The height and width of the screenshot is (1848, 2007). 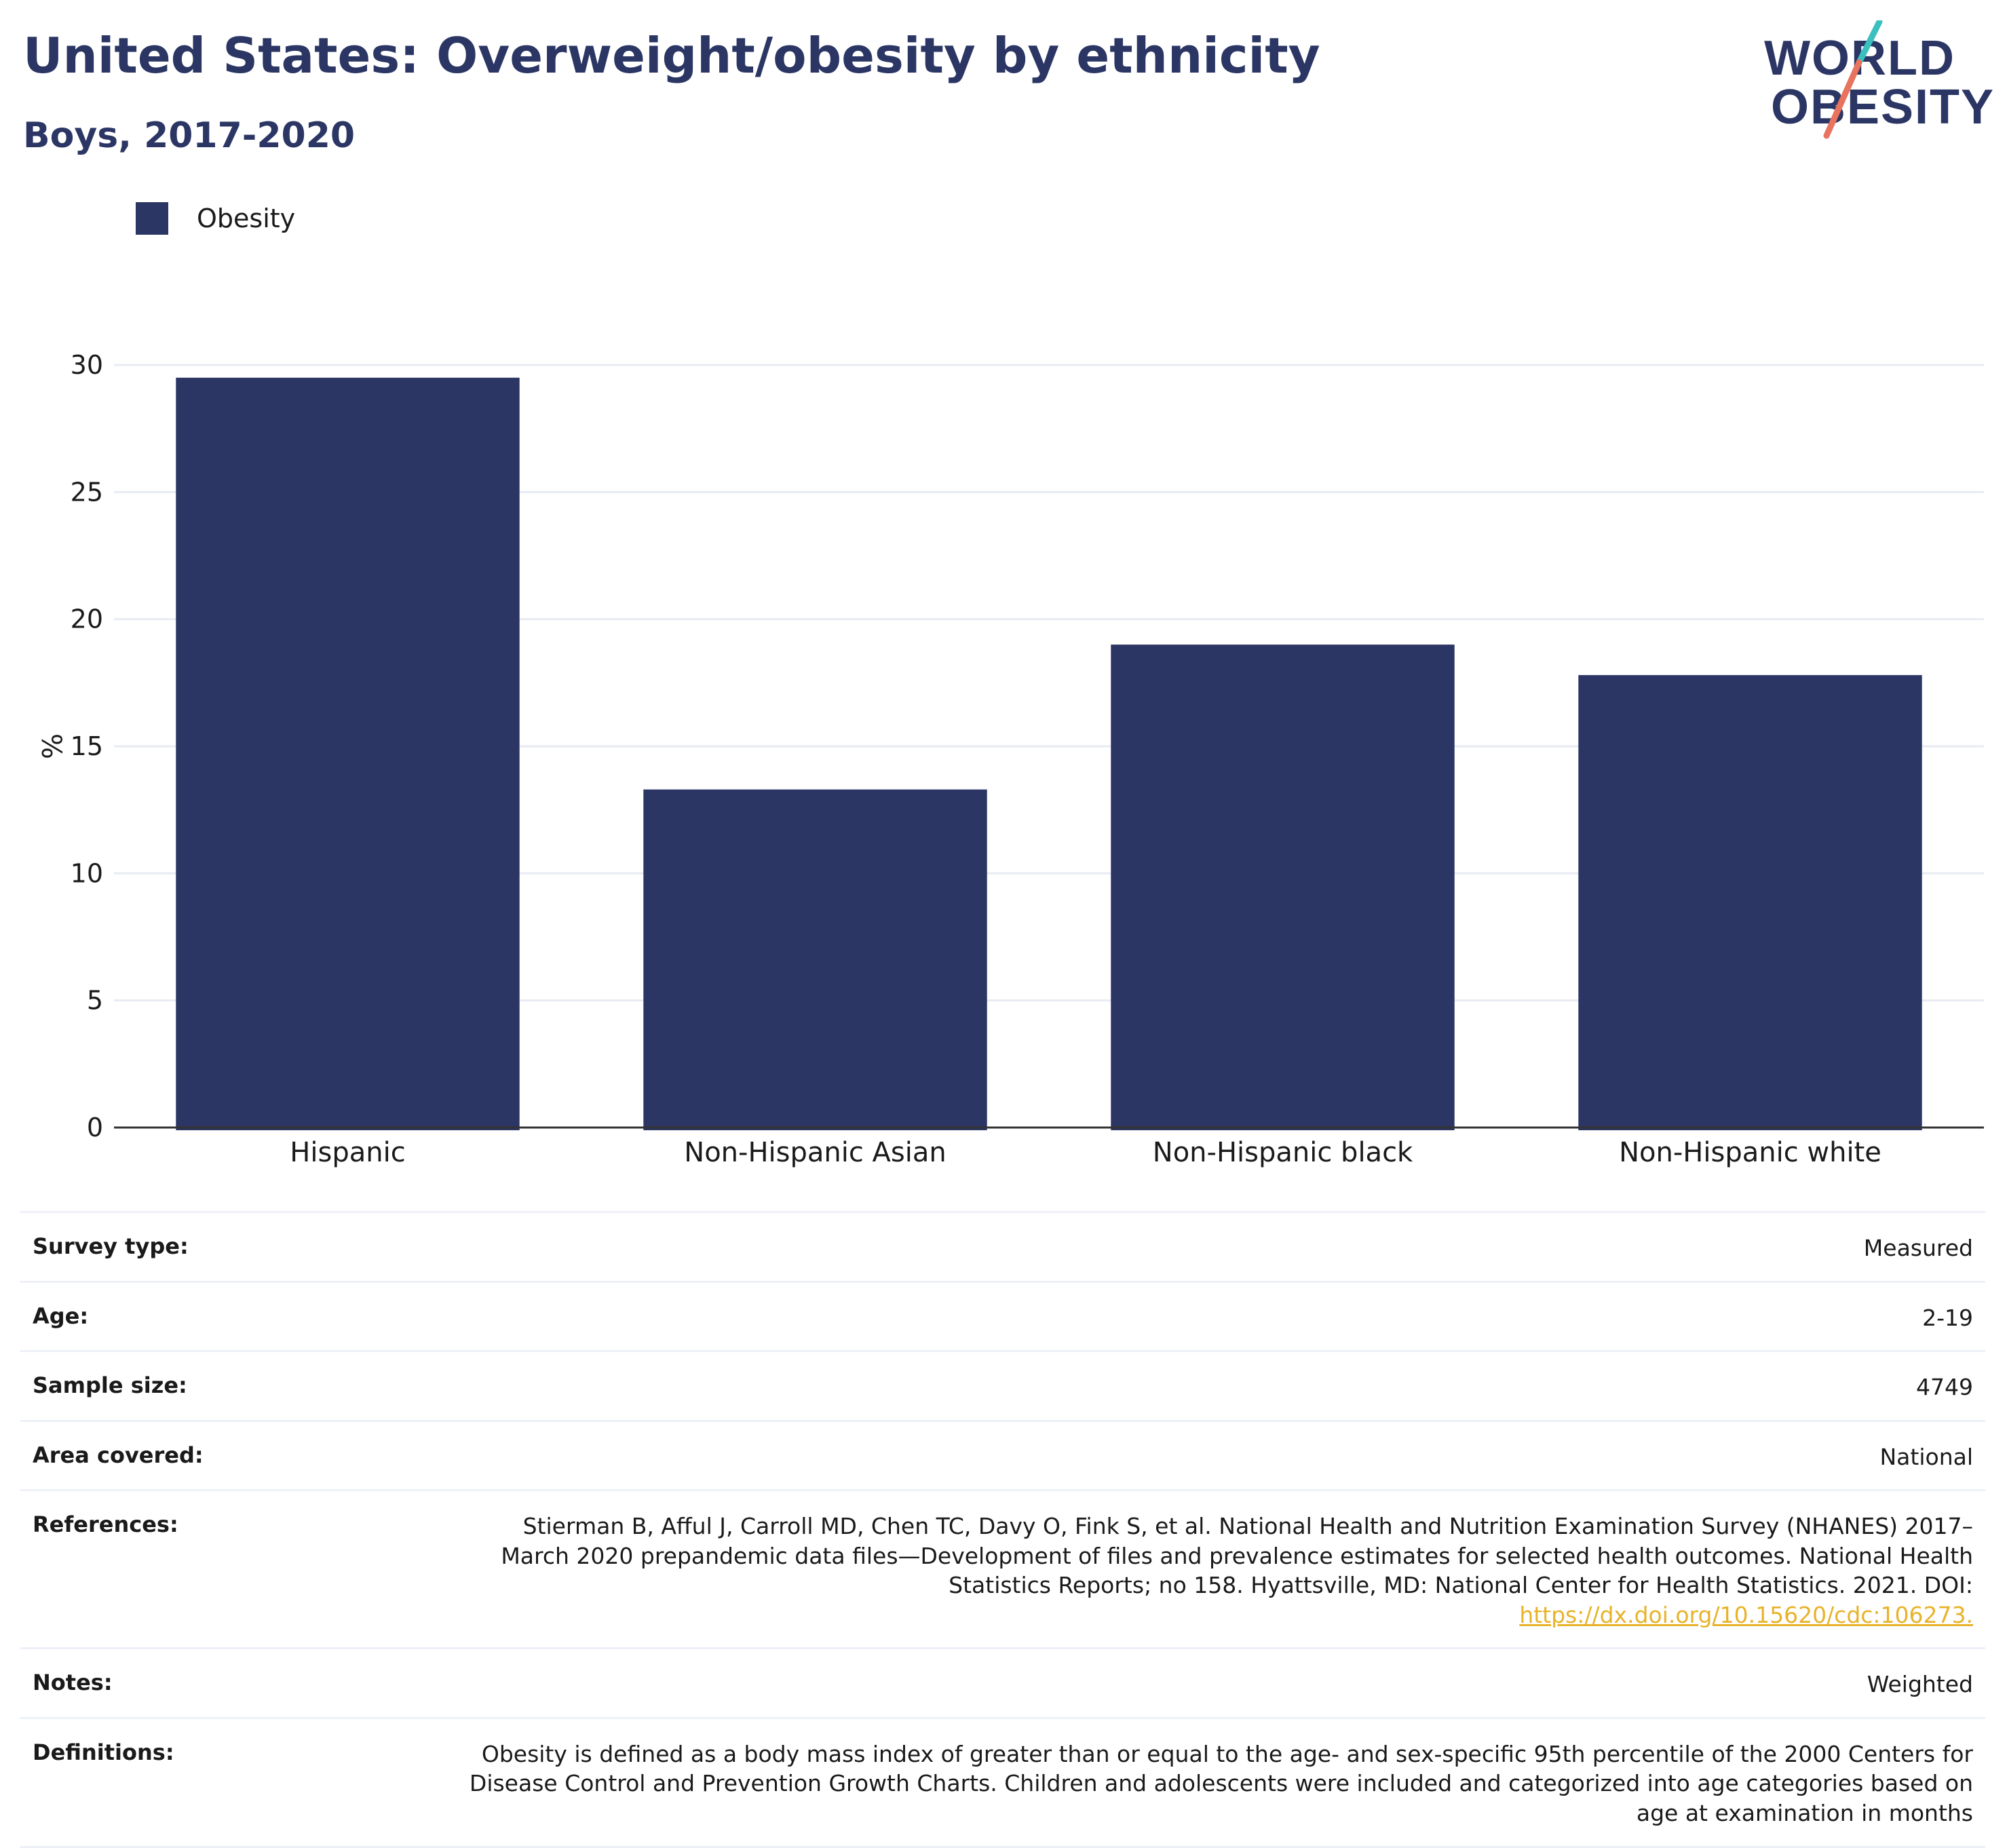 I want to click on info-value: Weighted, so click(x=1920, y=1684).